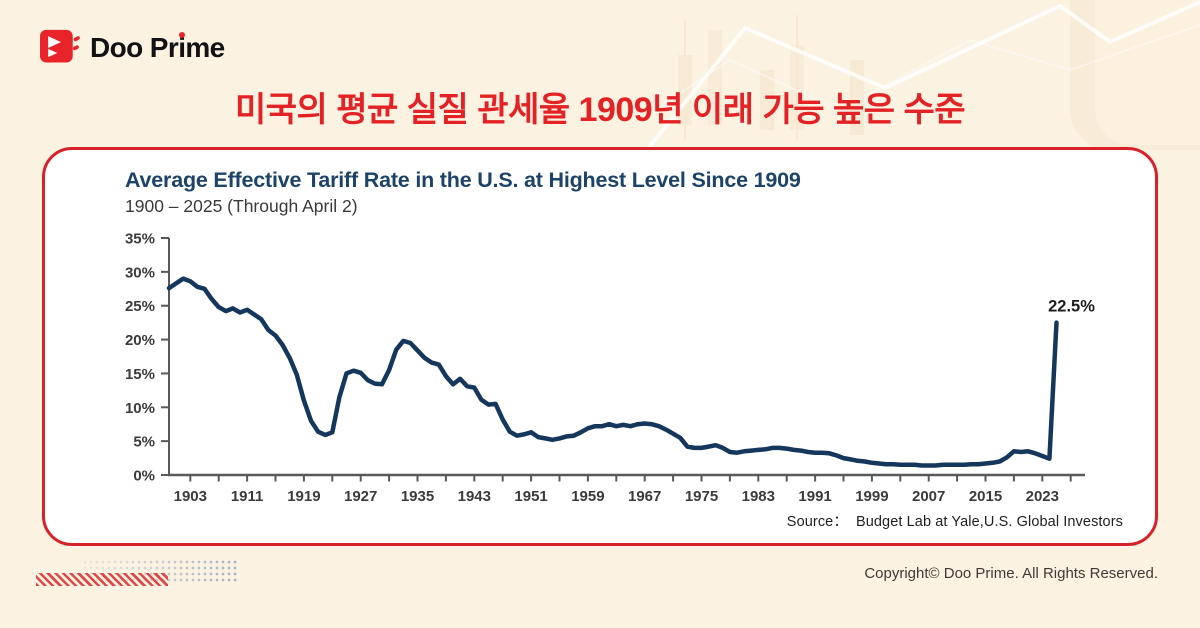  I want to click on brand-logo: Doo Pr i me, so click(132, 48).